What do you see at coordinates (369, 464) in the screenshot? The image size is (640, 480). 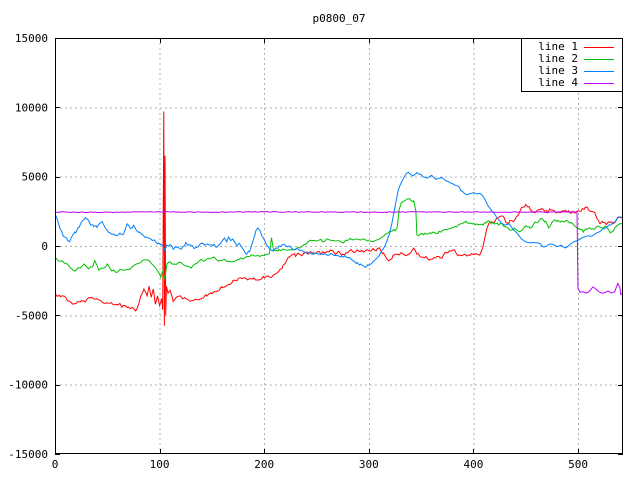 I see `x-tick-label-300: 300` at bounding box center [369, 464].